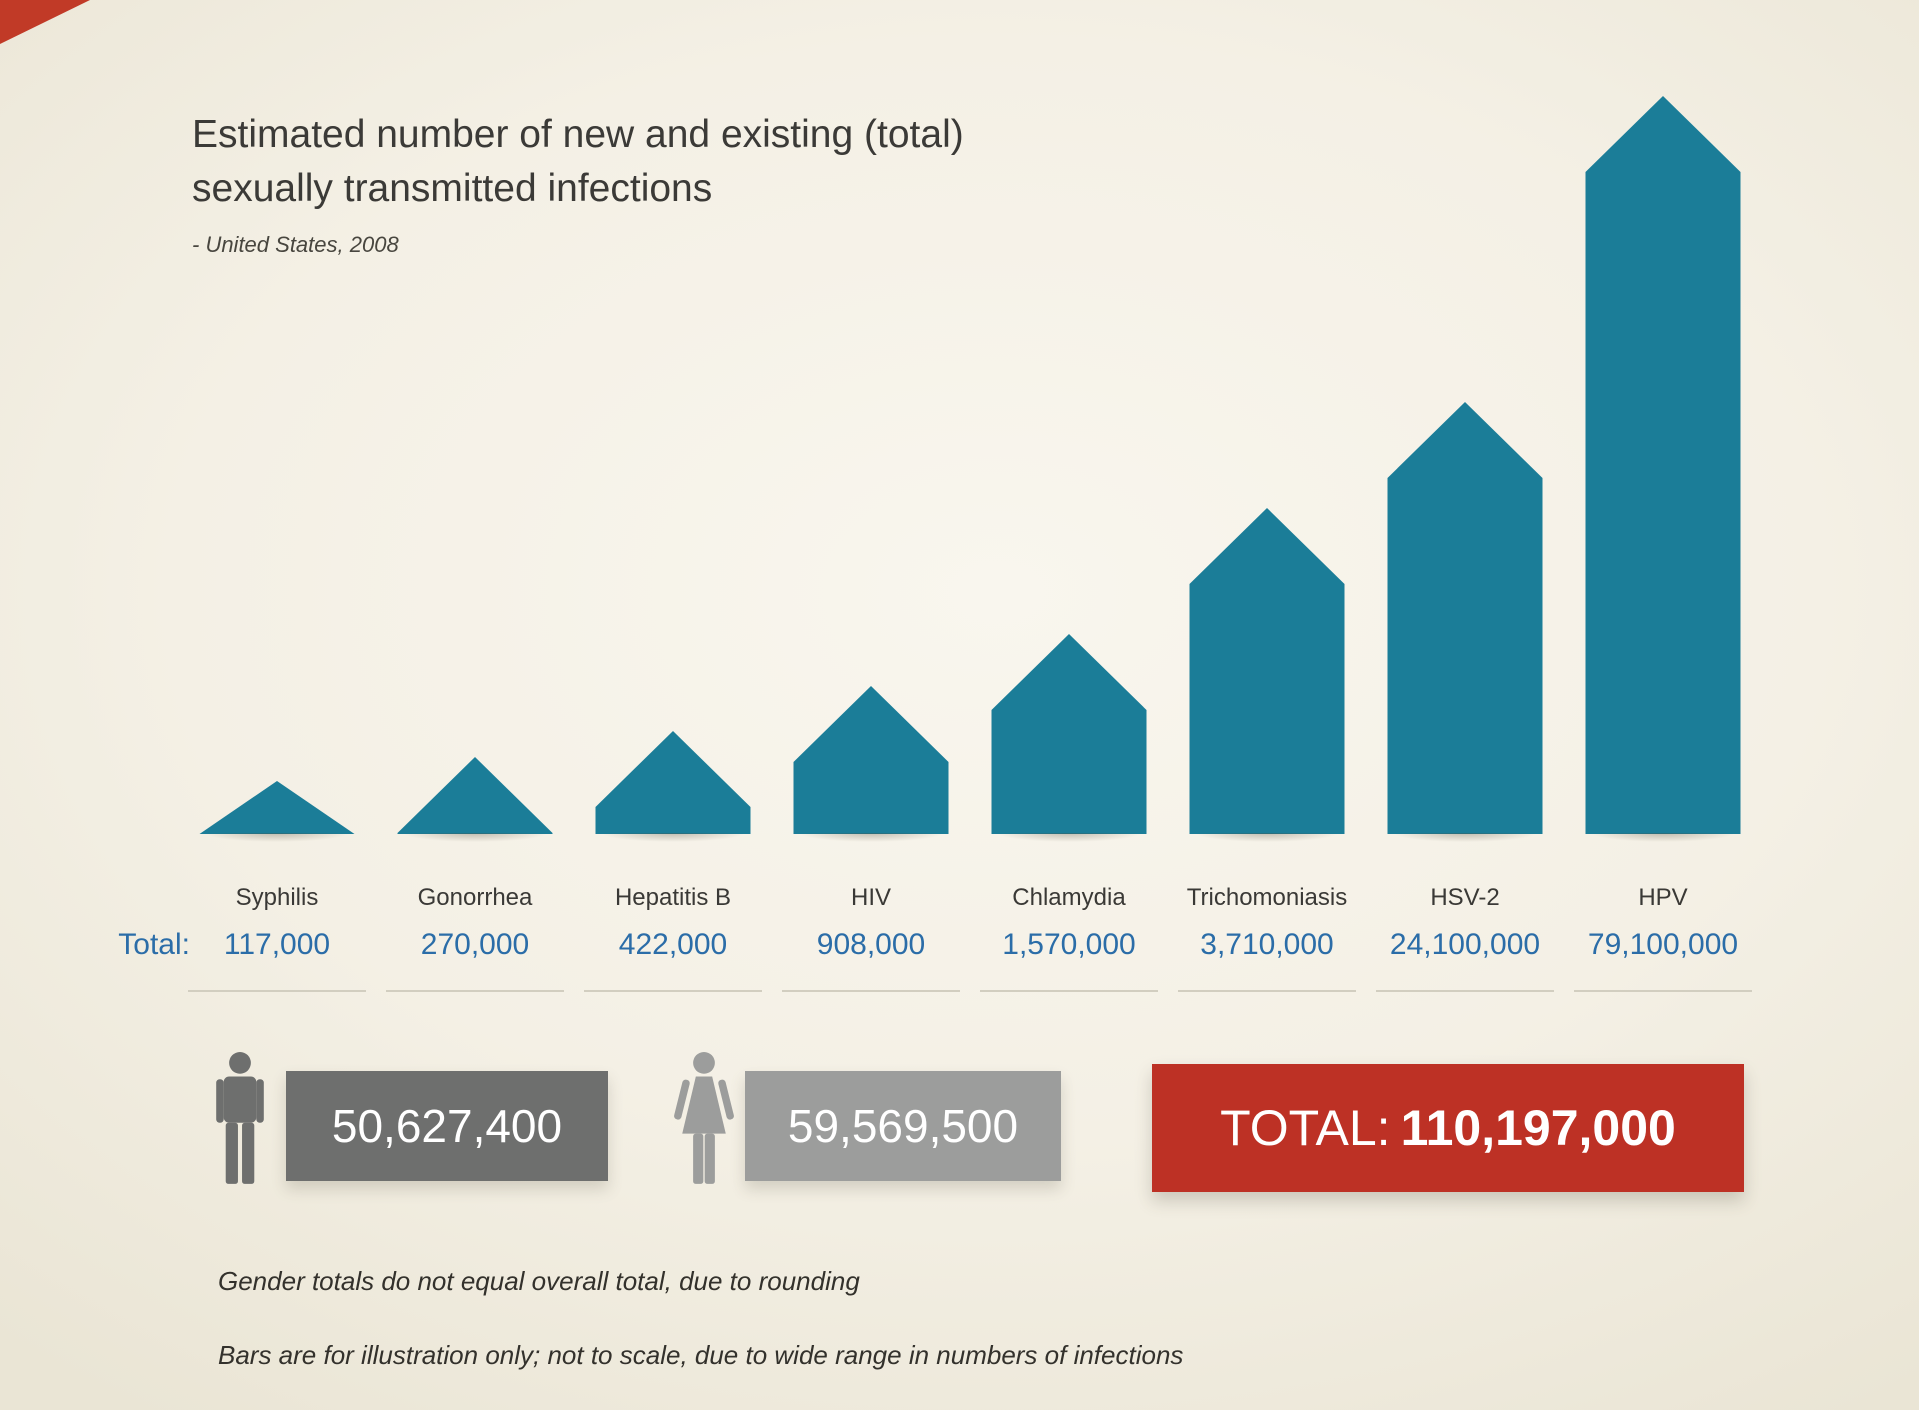 The width and height of the screenshot is (1919, 1410). I want to click on chart-subtitle: - United States, 2008, so click(295, 244).